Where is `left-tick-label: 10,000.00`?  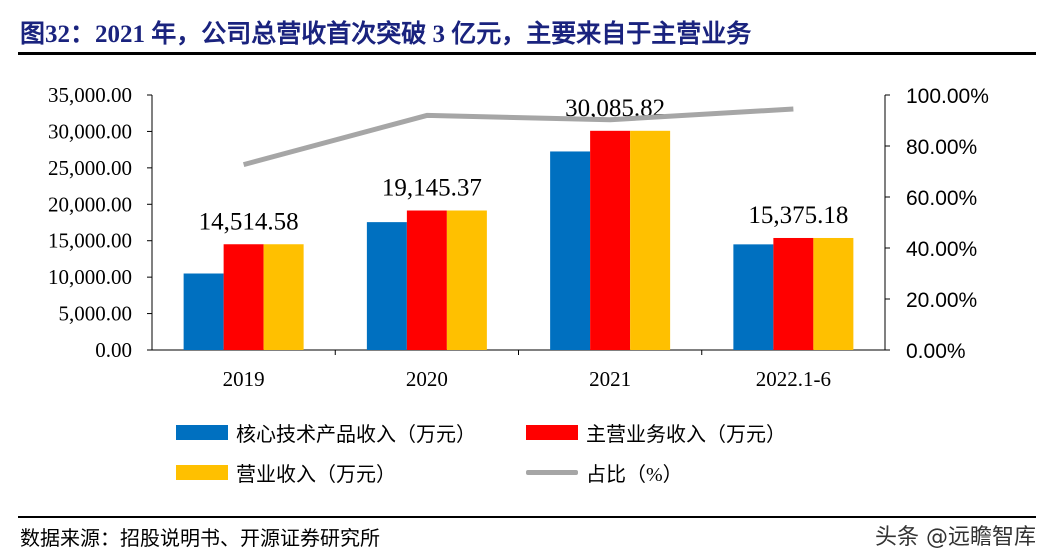 left-tick-label: 10,000.00 is located at coordinates (90, 277).